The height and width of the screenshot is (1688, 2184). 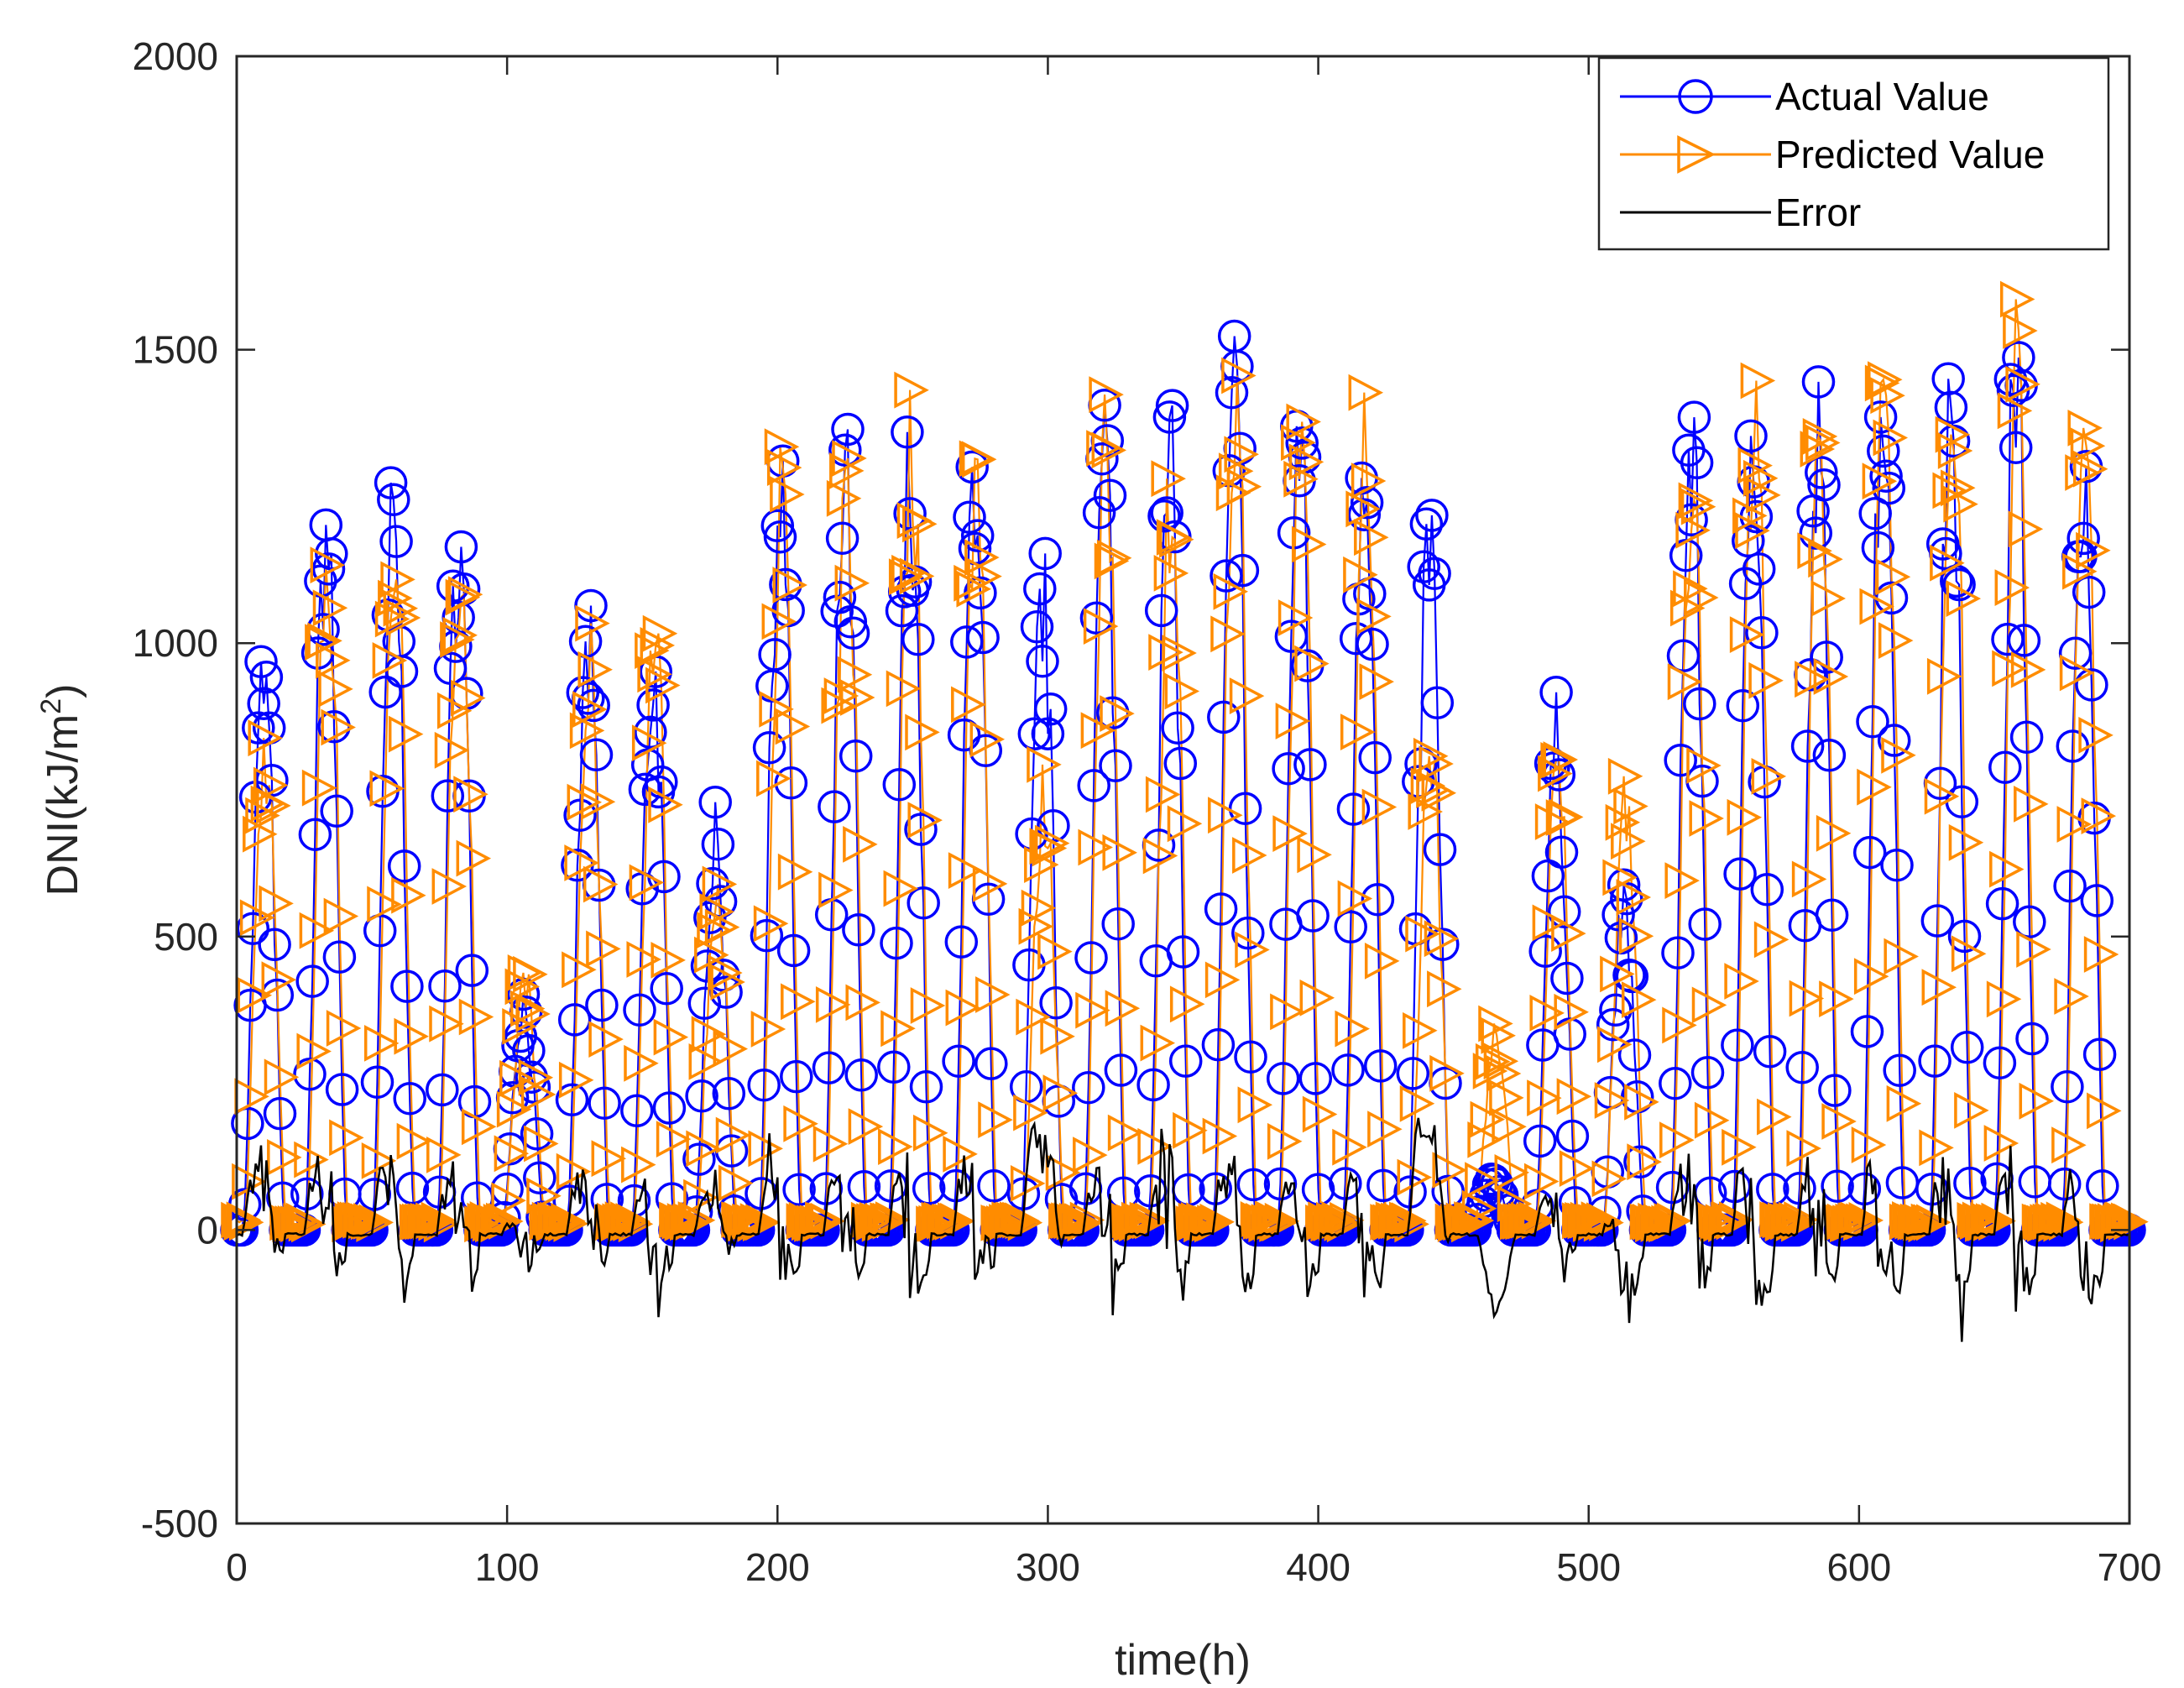 What do you see at coordinates (175, 350) in the screenshot?
I see `y-tick-label: 1500` at bounding box center [175, 350].